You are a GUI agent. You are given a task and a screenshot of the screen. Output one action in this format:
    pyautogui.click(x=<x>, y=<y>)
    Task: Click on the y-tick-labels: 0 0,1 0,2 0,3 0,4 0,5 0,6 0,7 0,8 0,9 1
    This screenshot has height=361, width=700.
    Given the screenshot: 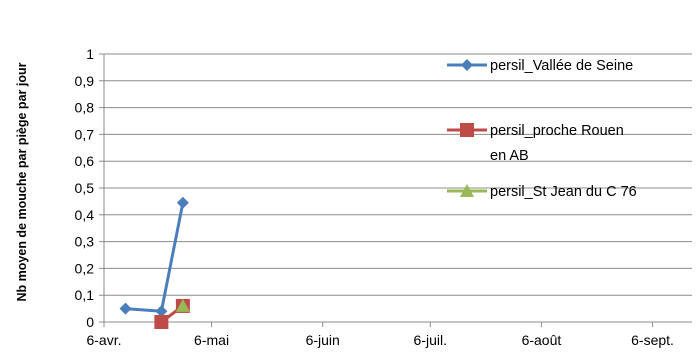 What is the action you would take?
    pyautogui.click(x=85, y=188)
    